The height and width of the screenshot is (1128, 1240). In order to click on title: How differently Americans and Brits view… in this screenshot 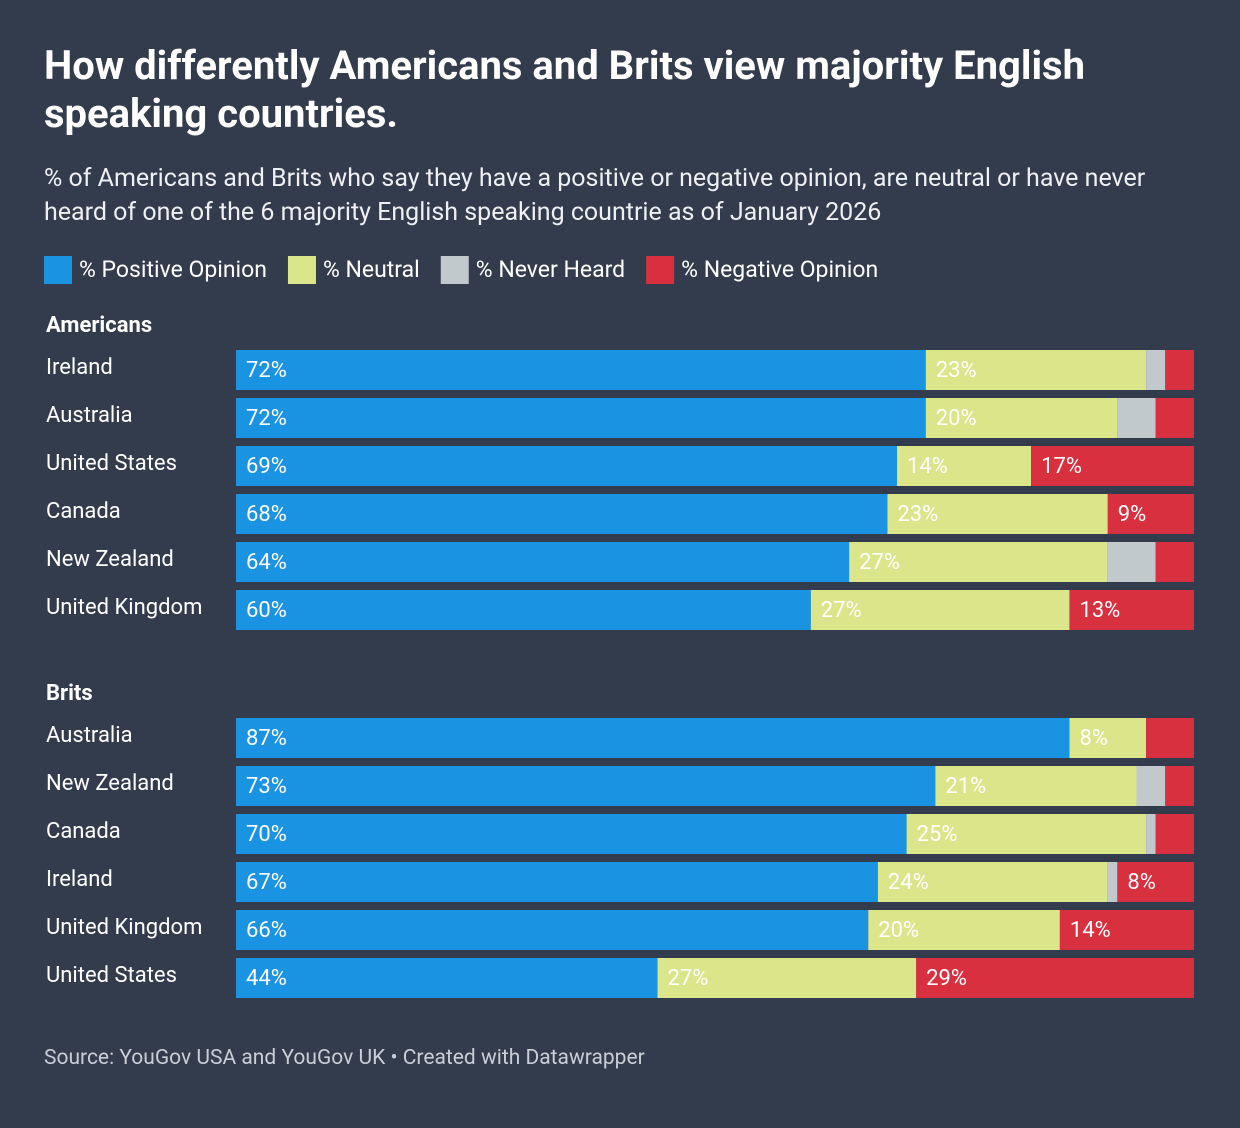, I will do `click(565, 89)`.